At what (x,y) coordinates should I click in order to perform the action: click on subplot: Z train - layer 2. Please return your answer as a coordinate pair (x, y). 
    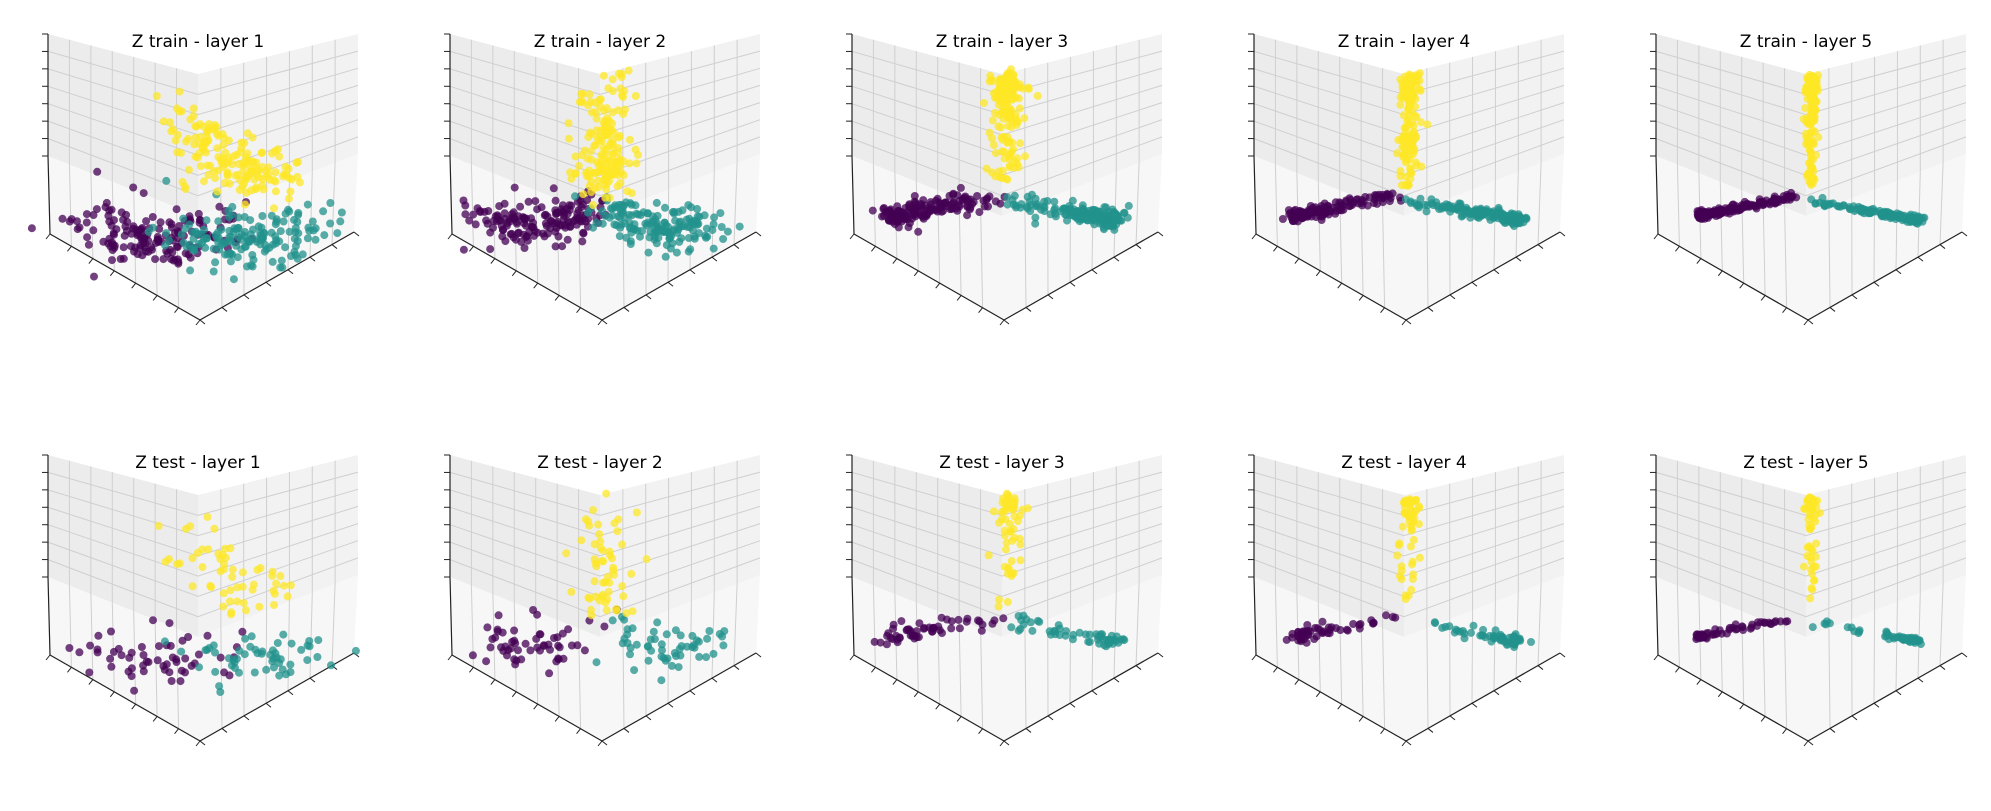
    Looking at the image, I should click on (603, 179).